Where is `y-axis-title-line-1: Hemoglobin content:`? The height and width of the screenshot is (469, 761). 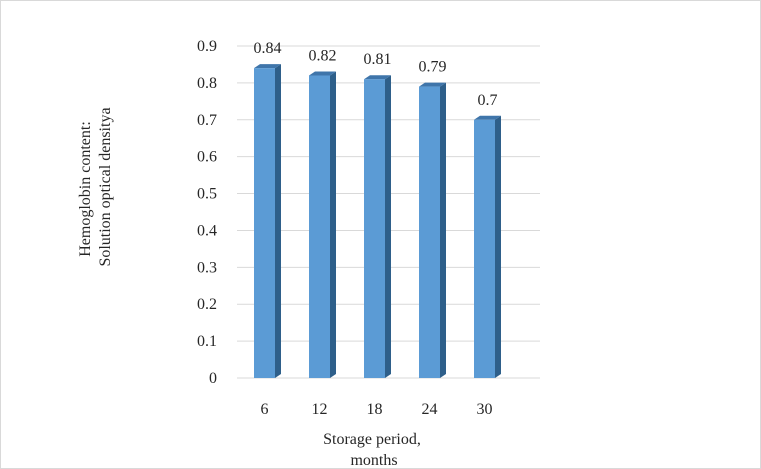 y-axis-title-line-1: Hemoglobin content: is located at coordinates (85, 189).